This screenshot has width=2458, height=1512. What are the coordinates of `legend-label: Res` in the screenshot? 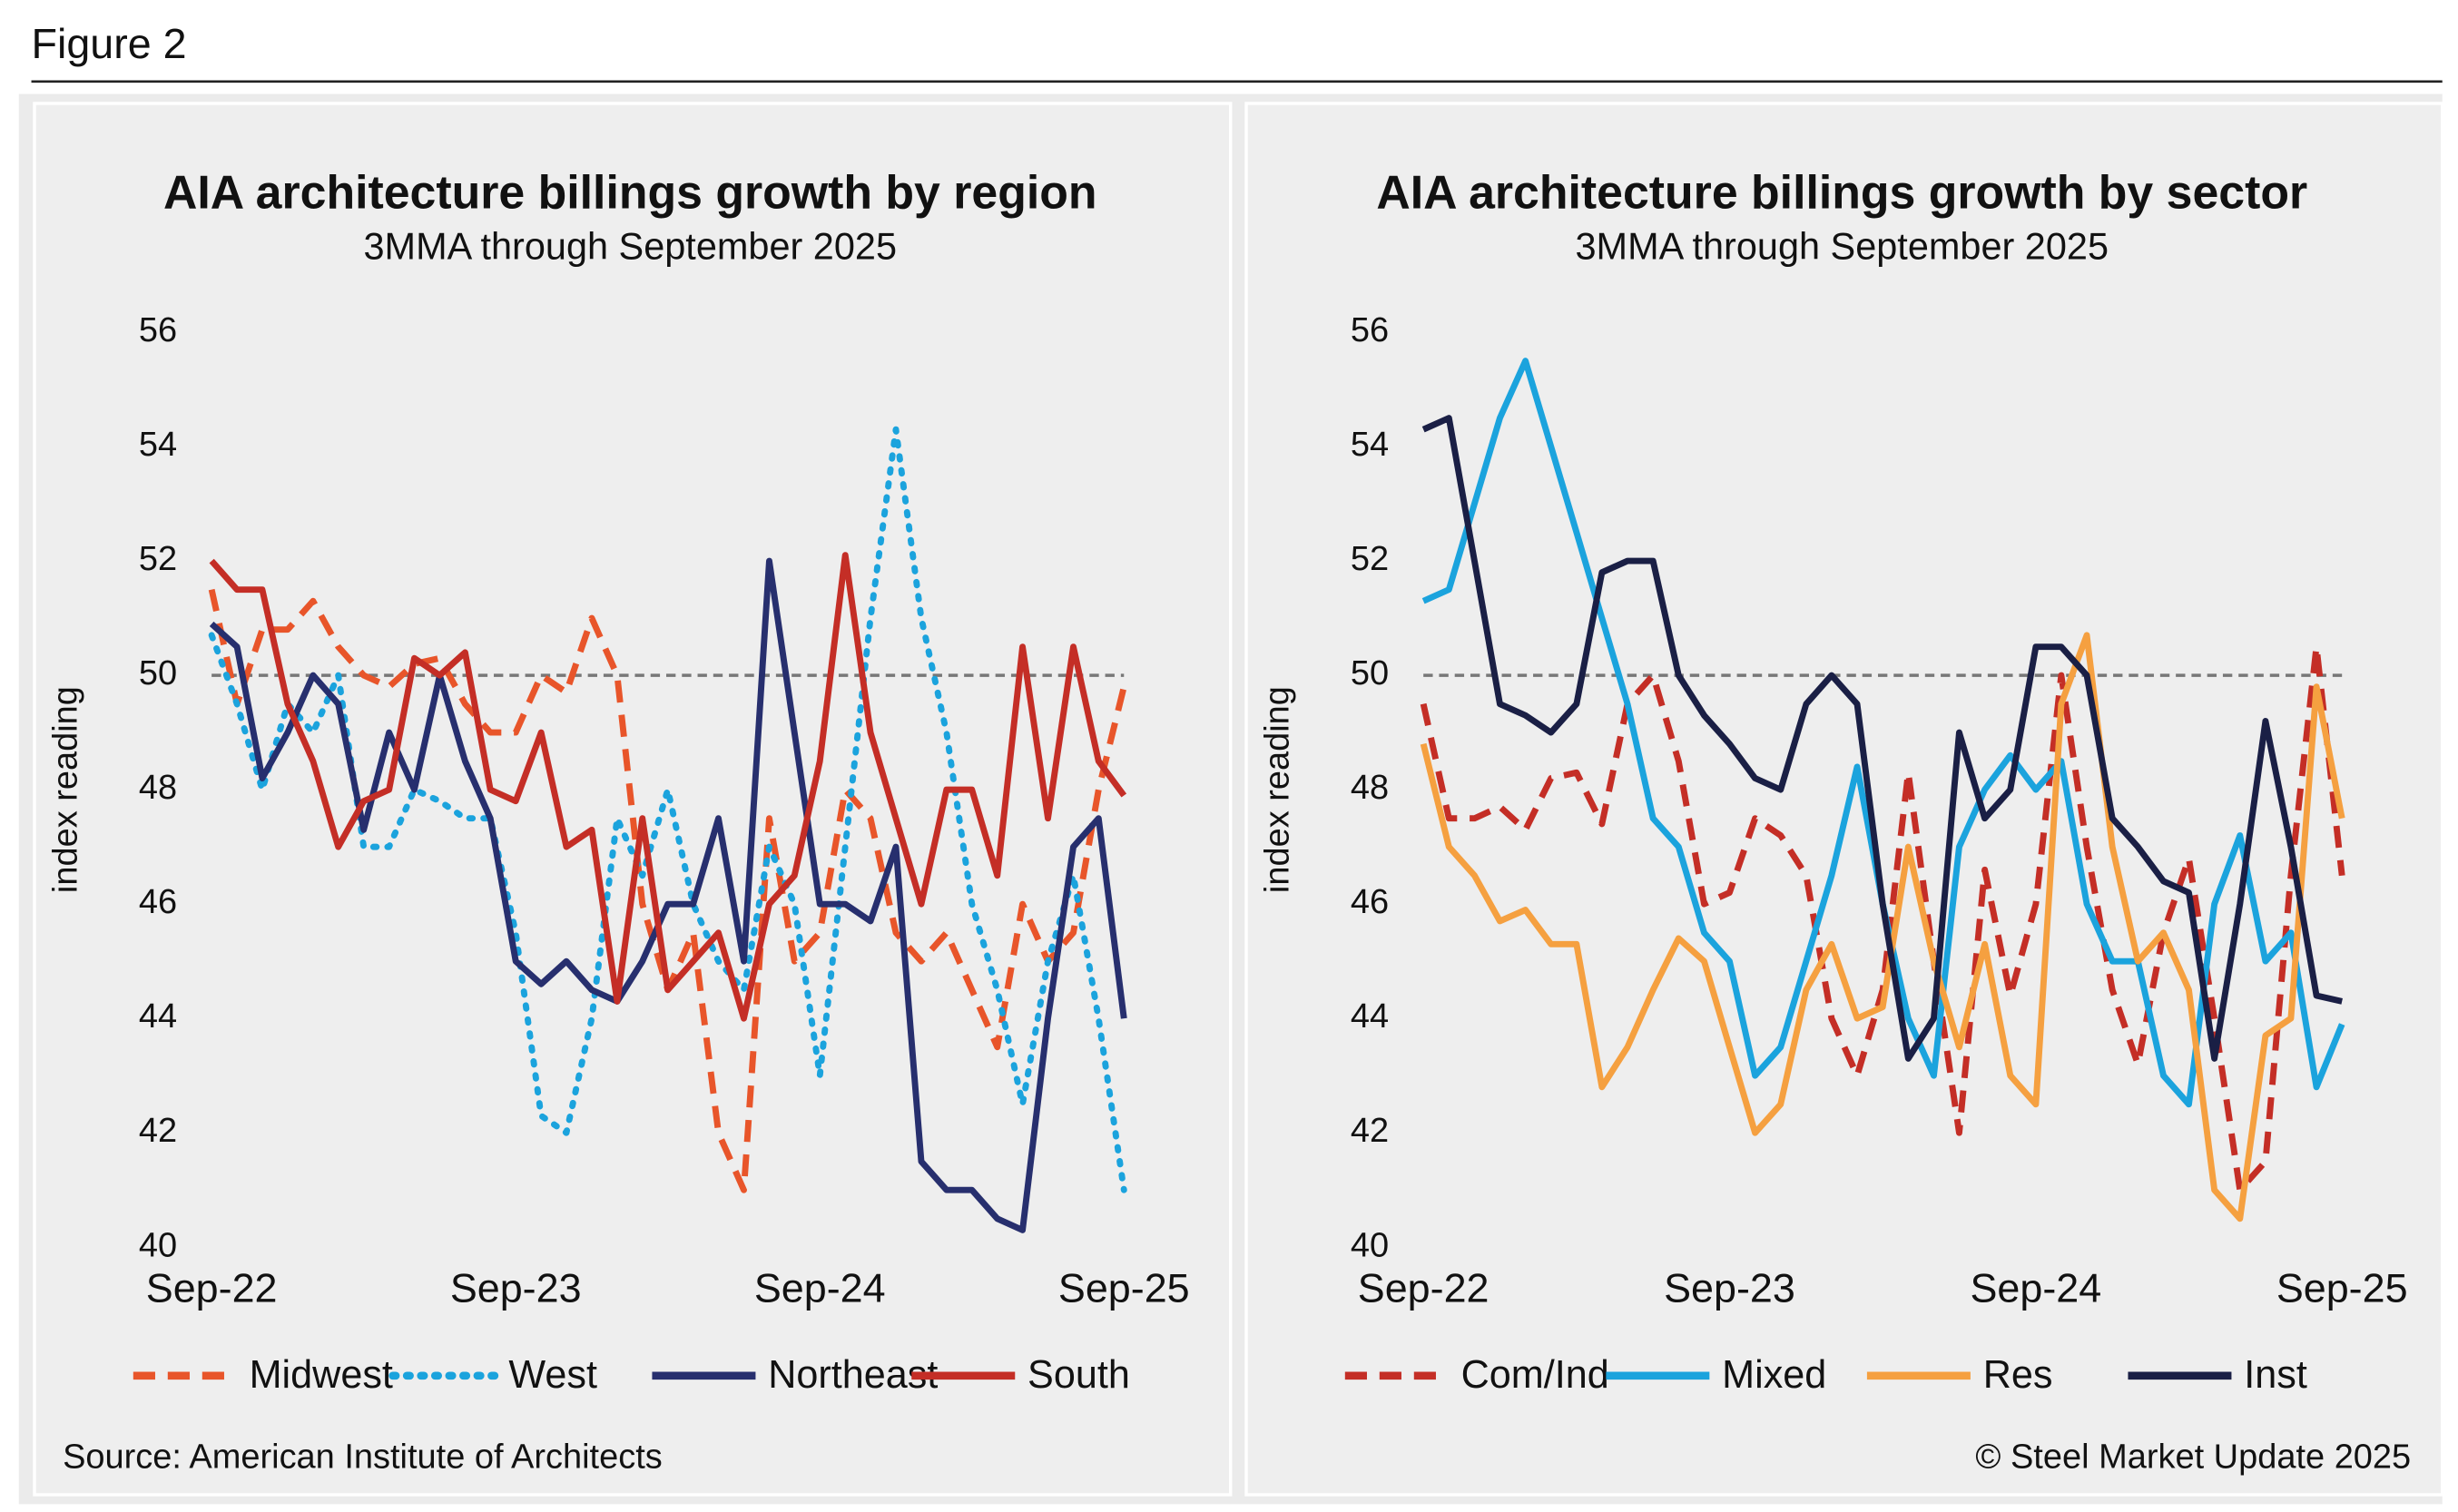 It's located at (2018, 1375).